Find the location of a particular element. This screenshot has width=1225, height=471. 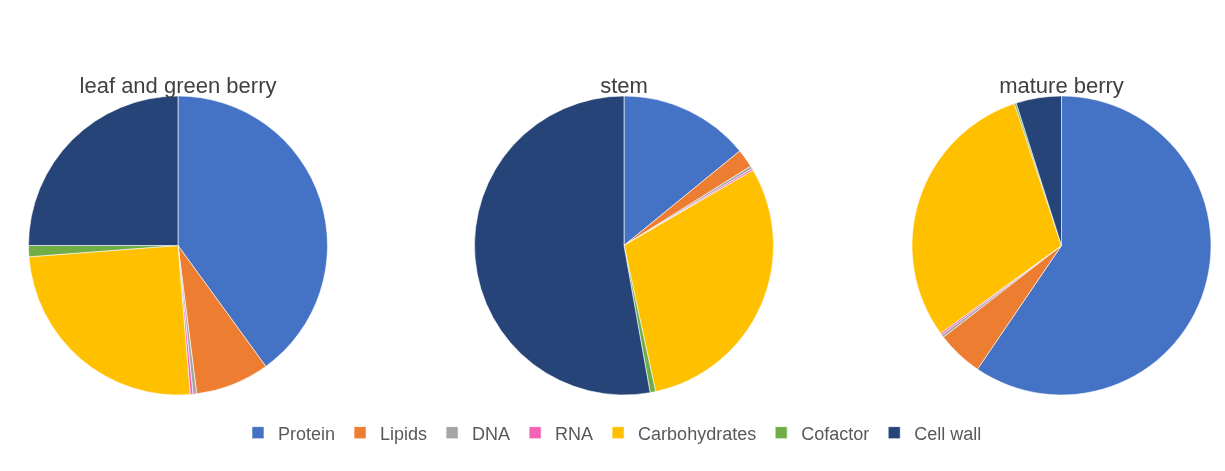

legend-label: Cell wall is located at coordinates (948, 433).